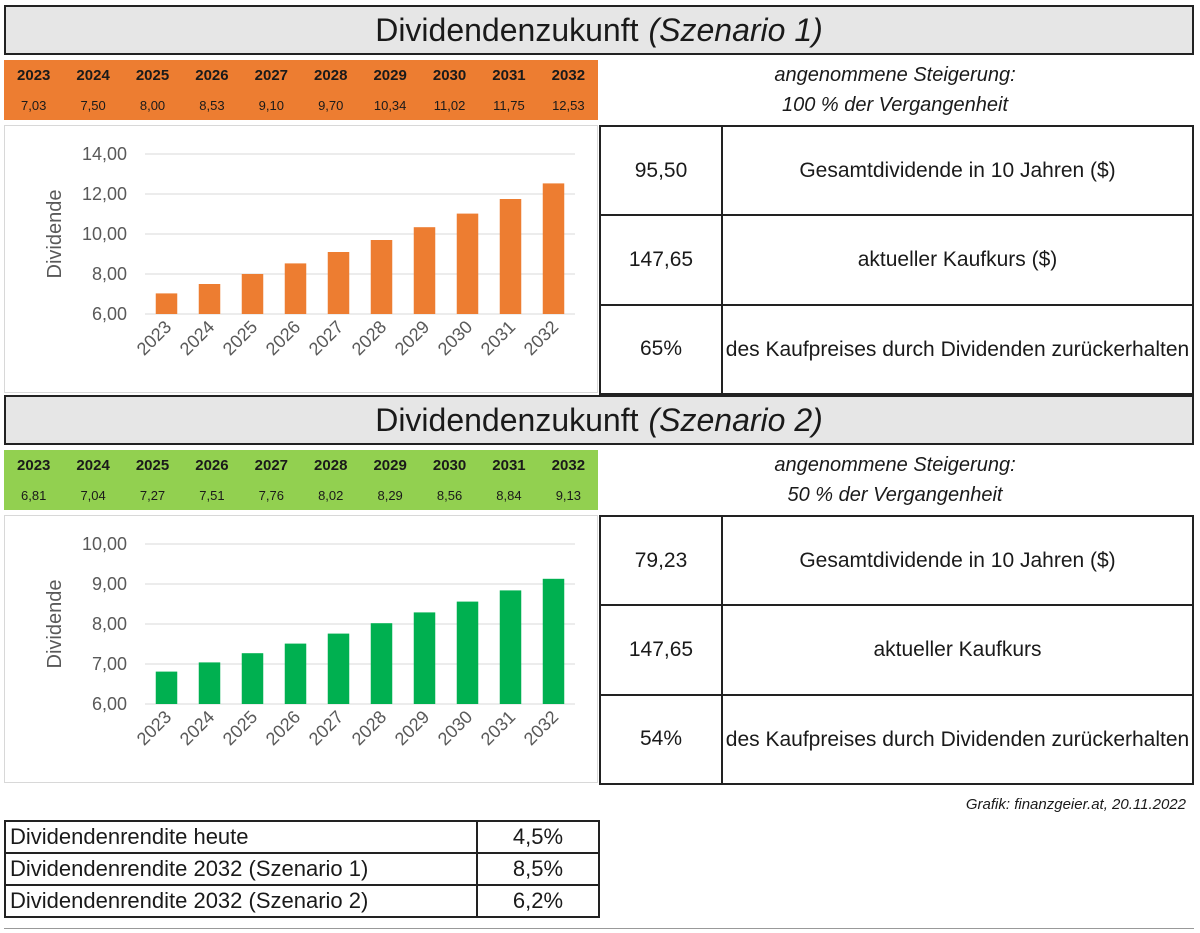 The height and width of the screenshot is (933, 1200). Describe the element at coordinates (109, 664) in the screenshot. I see `y-tick-label: 7,00` at that location.